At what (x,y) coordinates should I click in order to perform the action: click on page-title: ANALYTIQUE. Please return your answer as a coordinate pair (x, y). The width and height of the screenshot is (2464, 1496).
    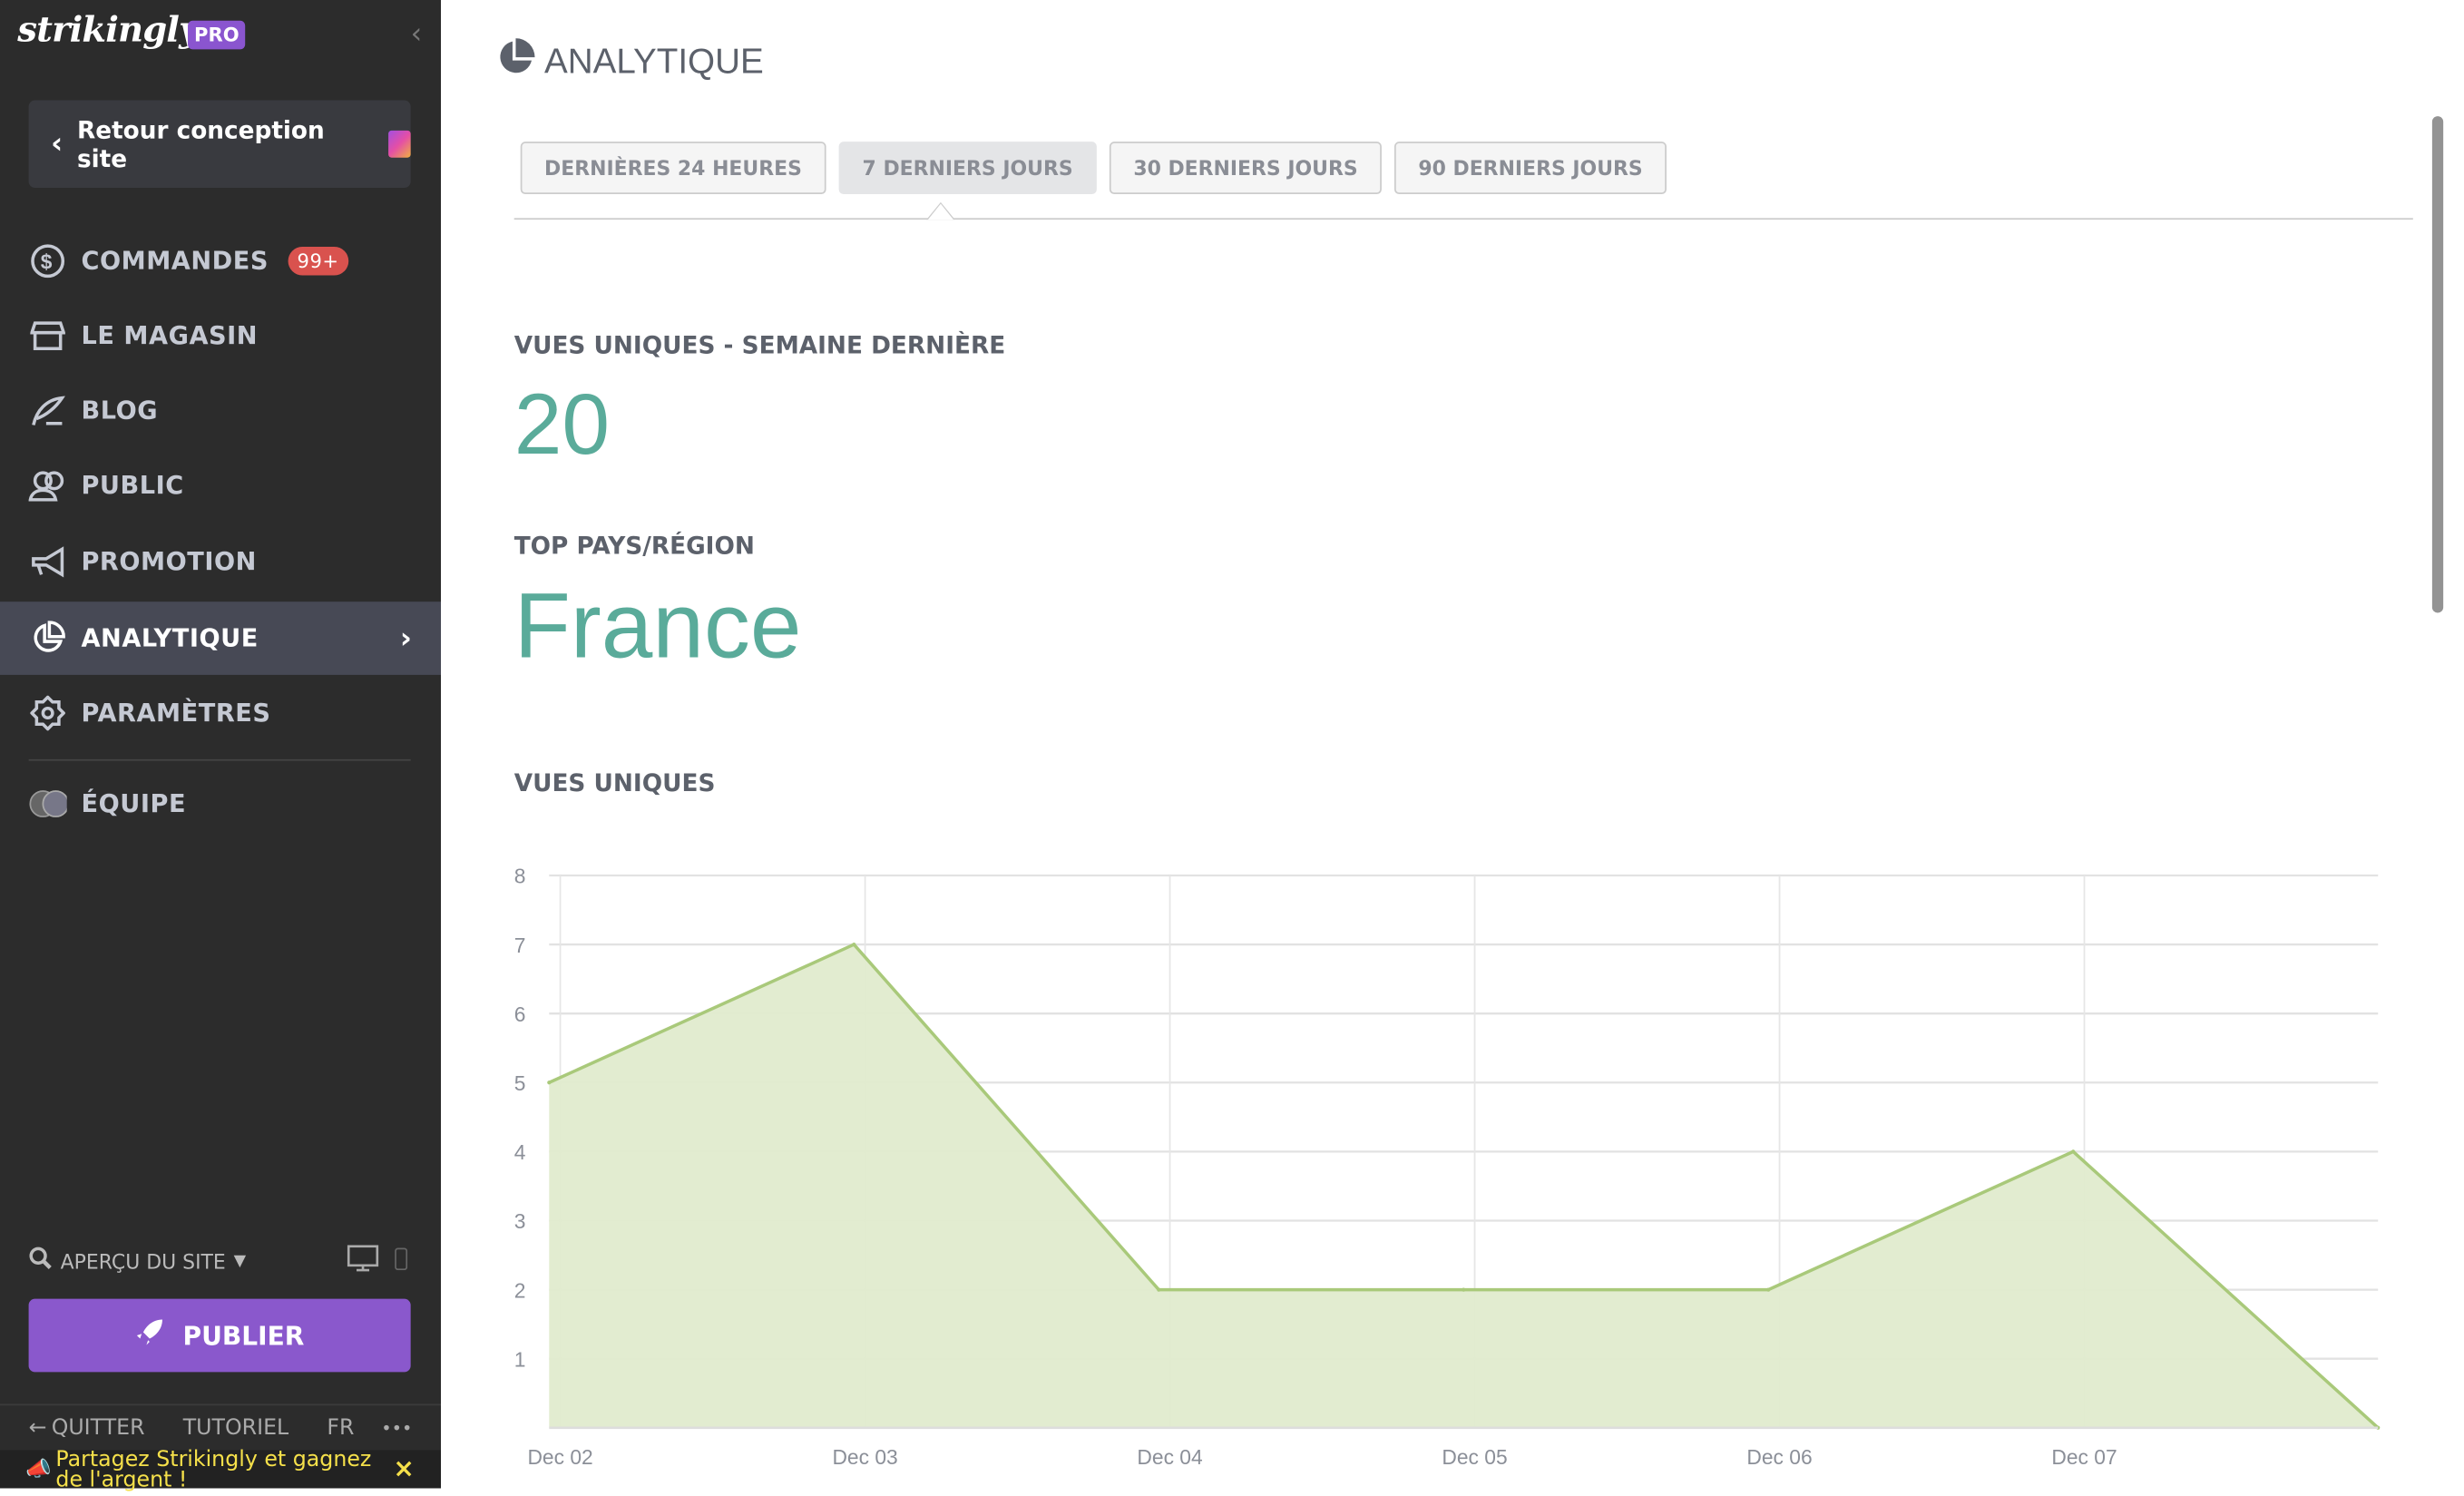
    Looking at the image, I should click on (630, 62).